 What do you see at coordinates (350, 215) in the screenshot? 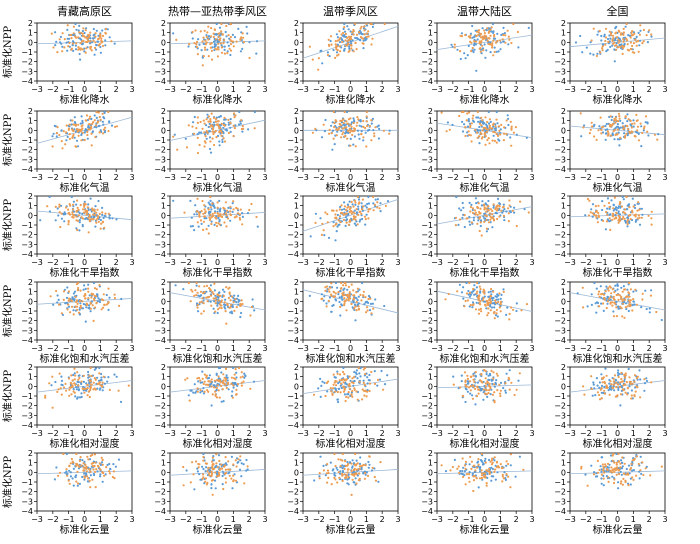
I see `trend-line` at bounding box center [350, 215].